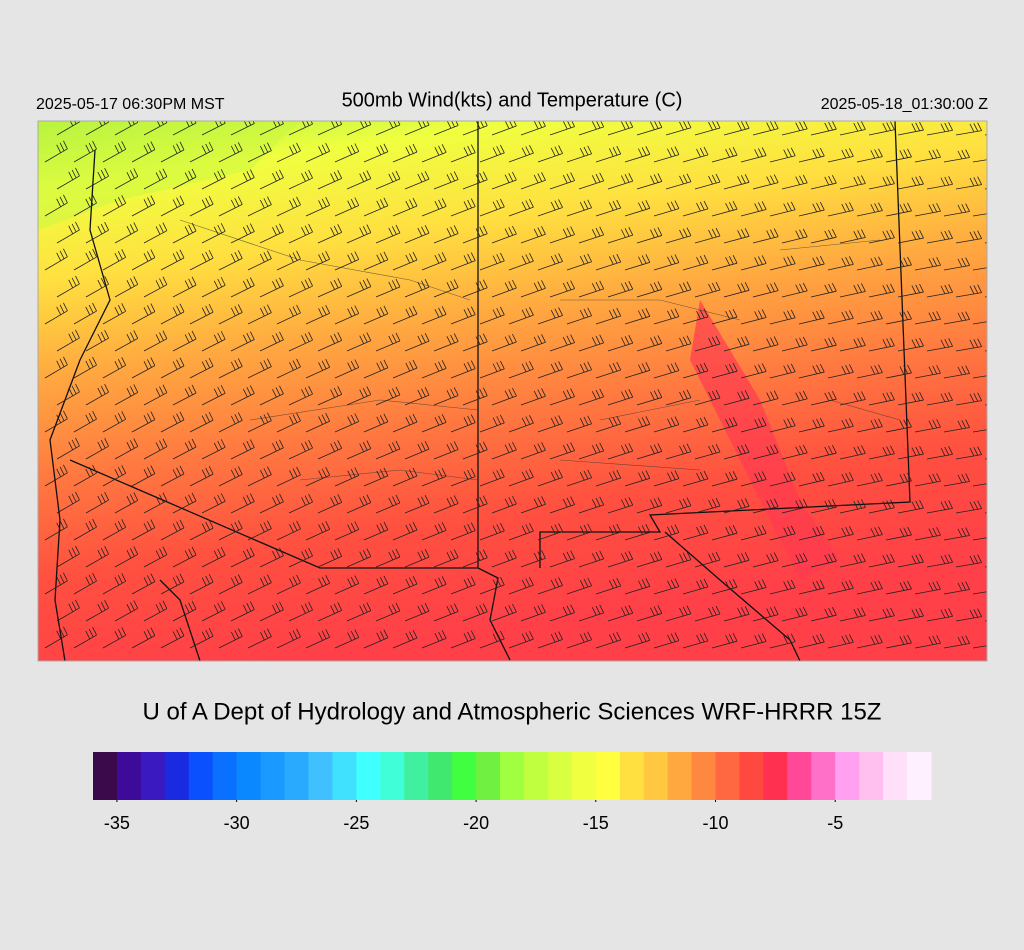 Image resolution: width=1024 pixels, height=950 pixels. I want to click on valid-utc: 2025-05-18_01:30:00 Z, so click(904, 104).